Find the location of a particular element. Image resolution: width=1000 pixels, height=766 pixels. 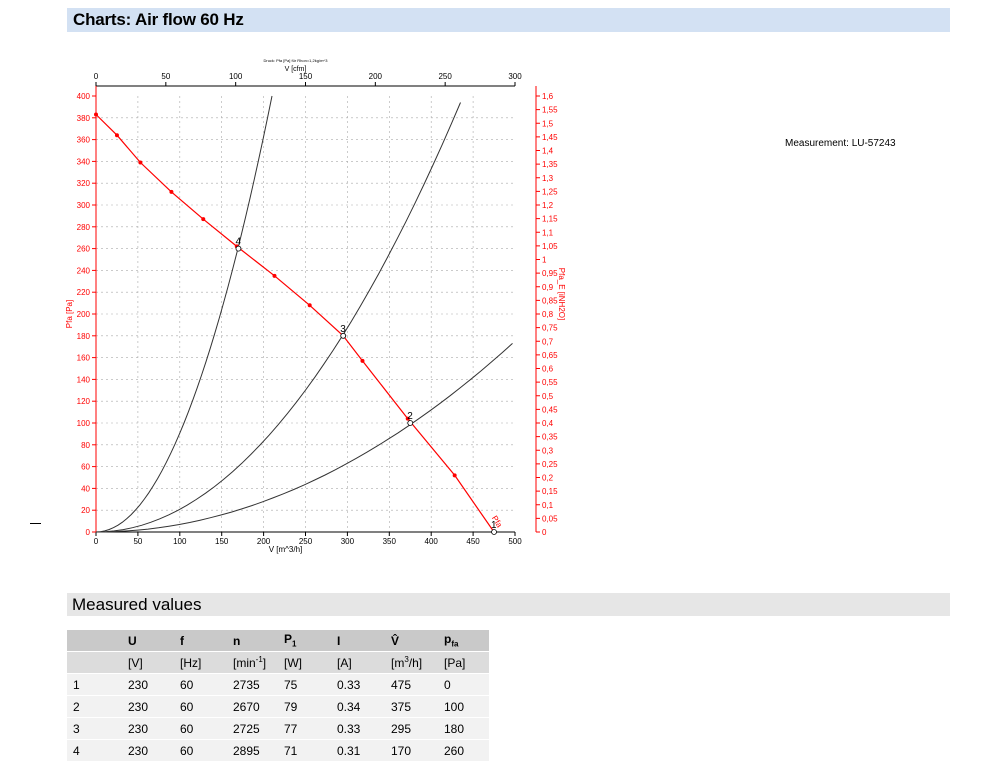

x-tick-label: 500 is located at coordinates (515, 541).